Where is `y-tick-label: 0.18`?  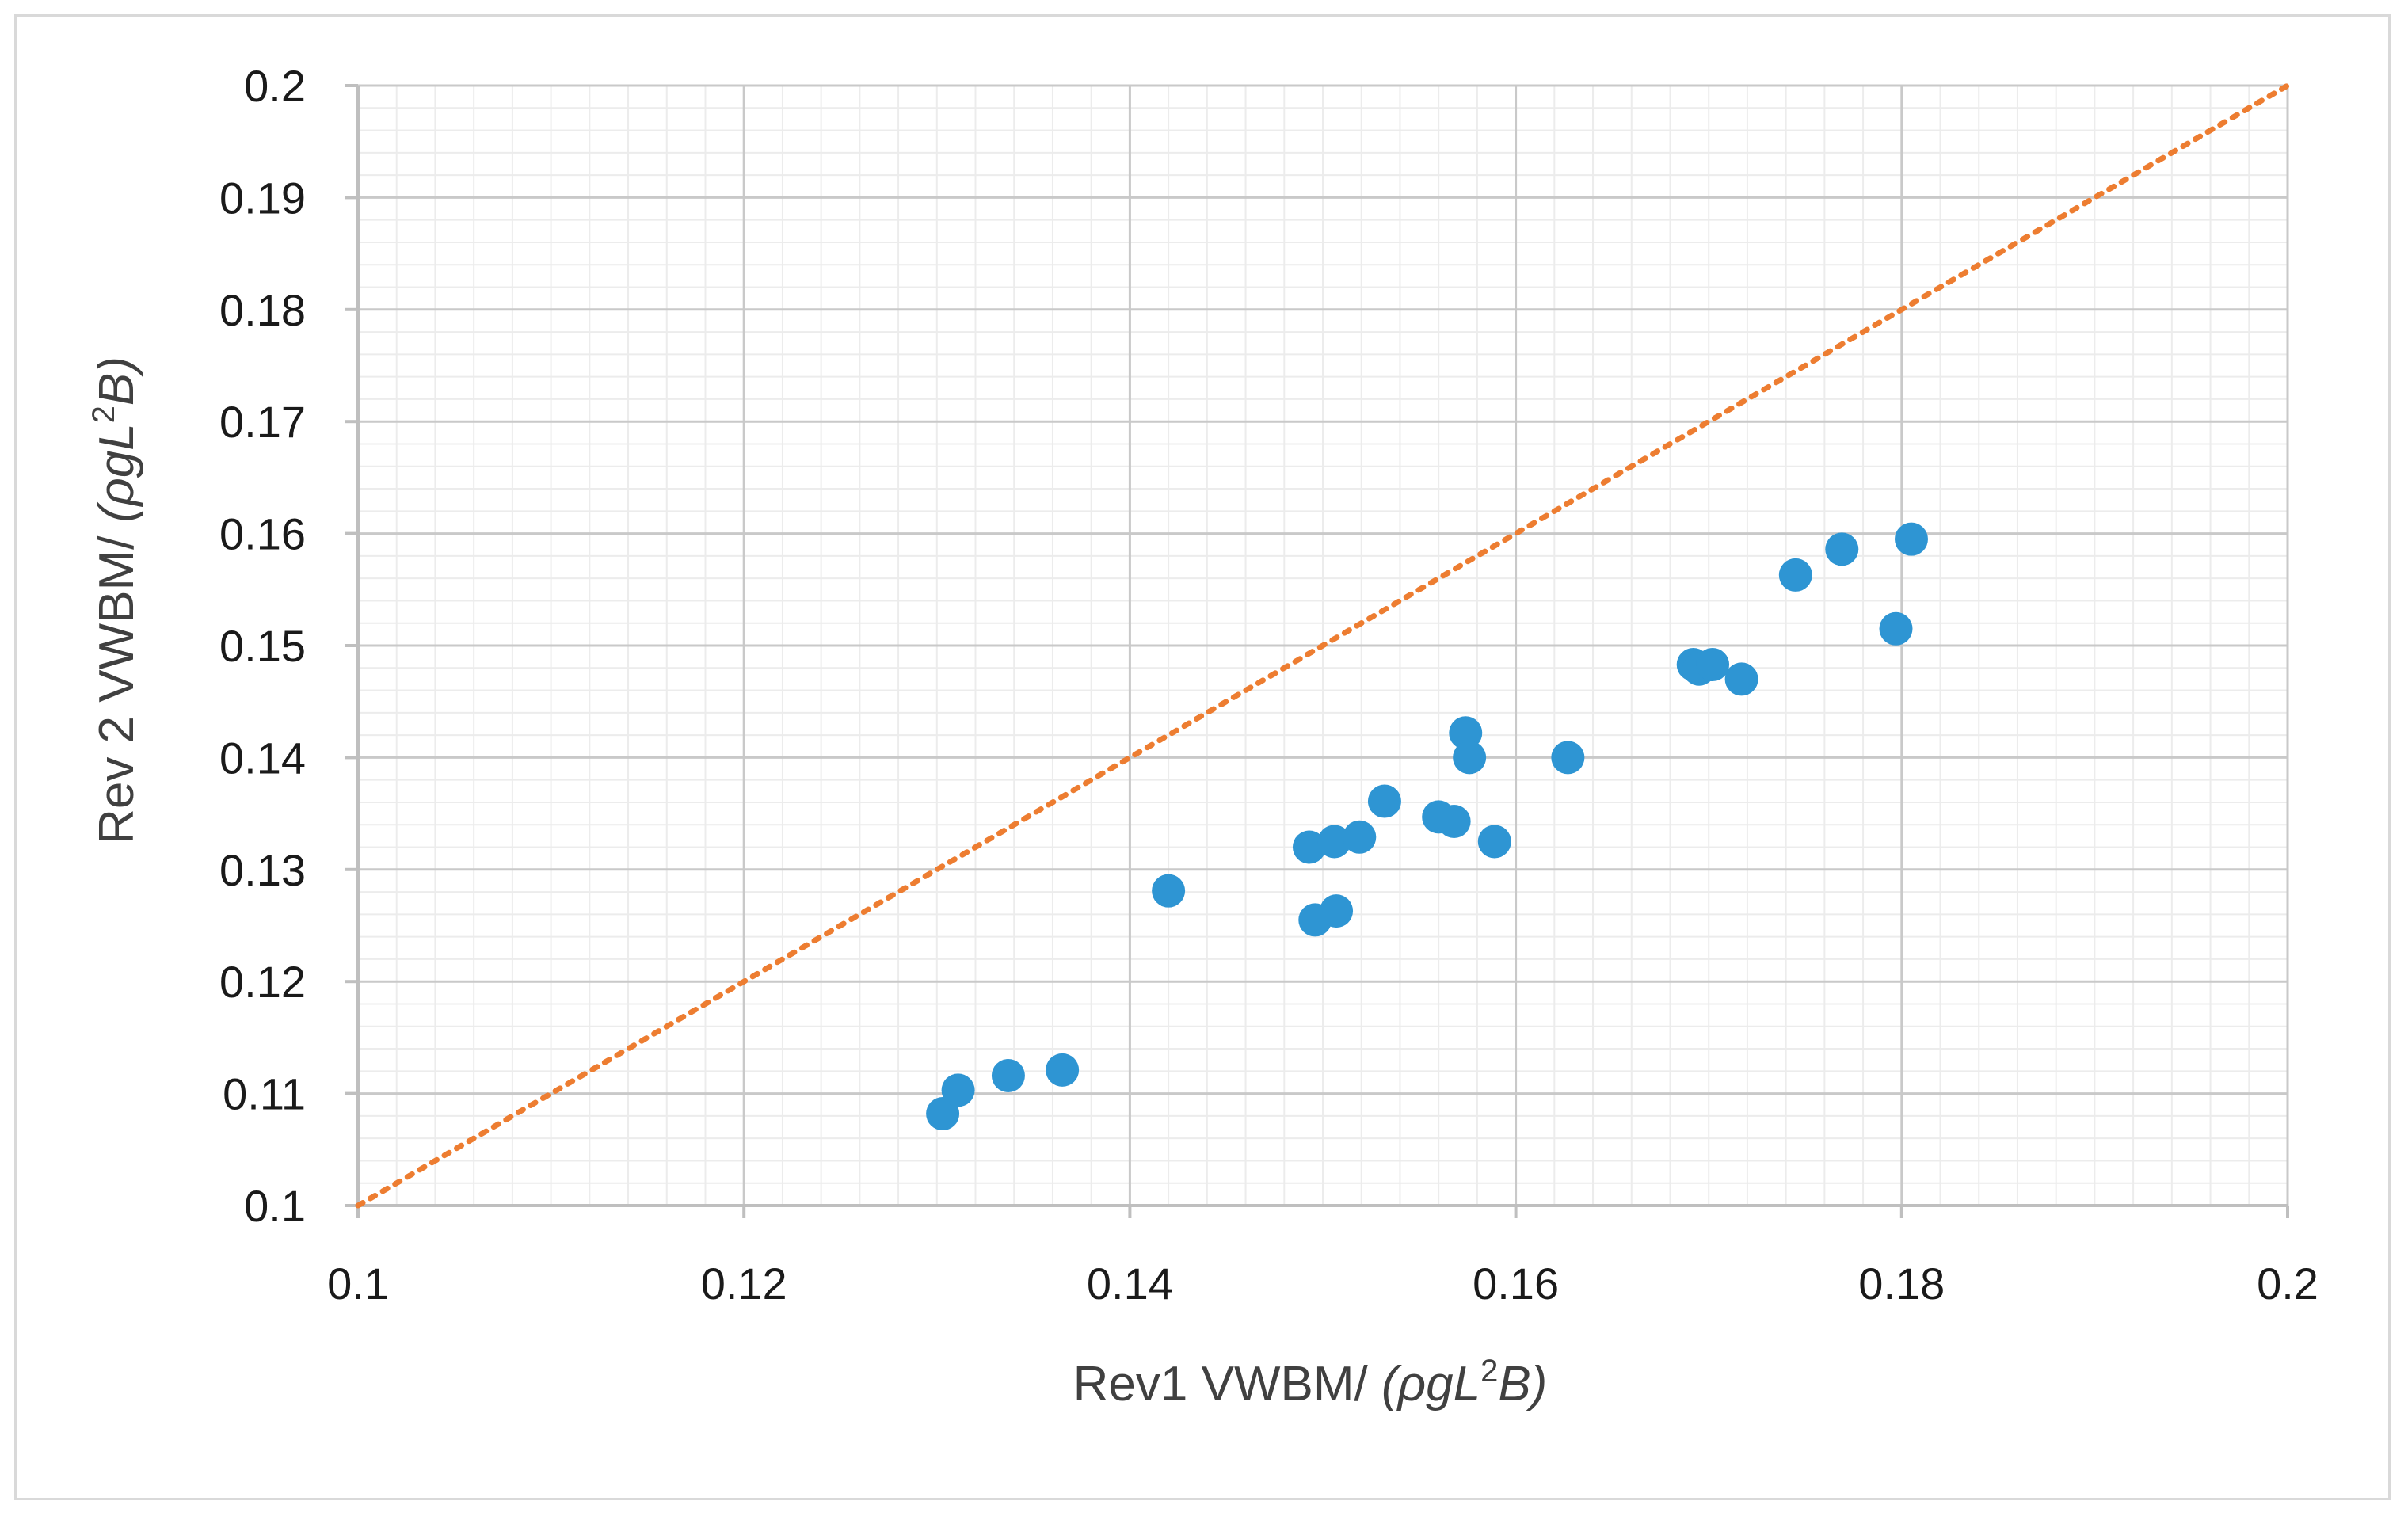 y-tick-label: 0.18 is located at coordinates (262, 310).